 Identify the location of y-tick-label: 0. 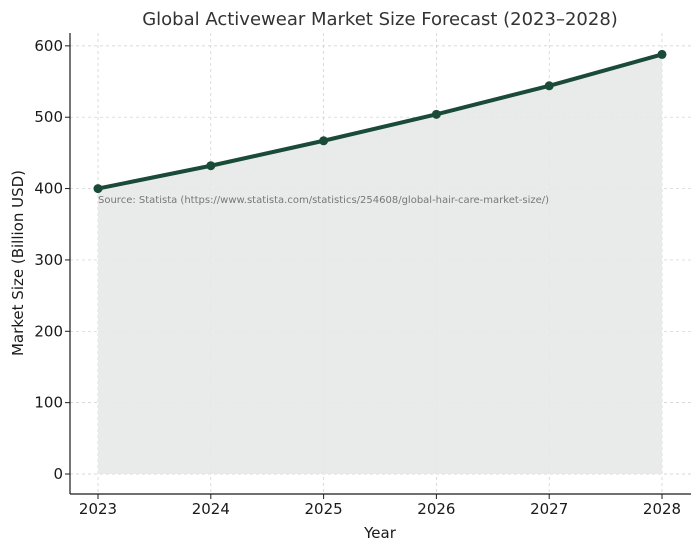
(58, 474).